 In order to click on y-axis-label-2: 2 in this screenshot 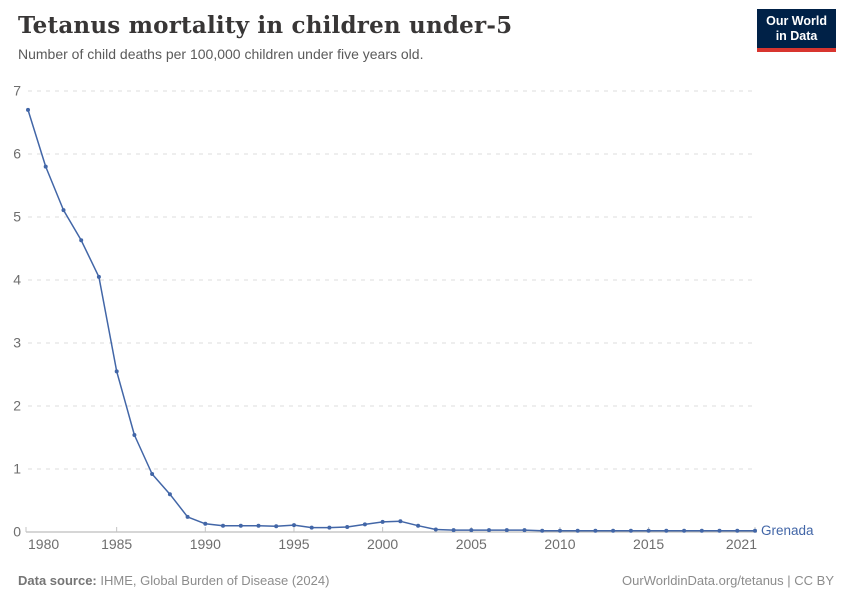, I will do `click(17, 406)`.